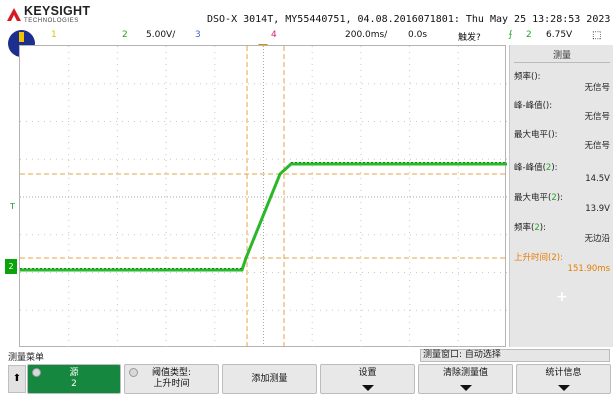 This screenshot has height=394, width=613. I want to click on measurement-value: 13.9V, so click(597, 209).